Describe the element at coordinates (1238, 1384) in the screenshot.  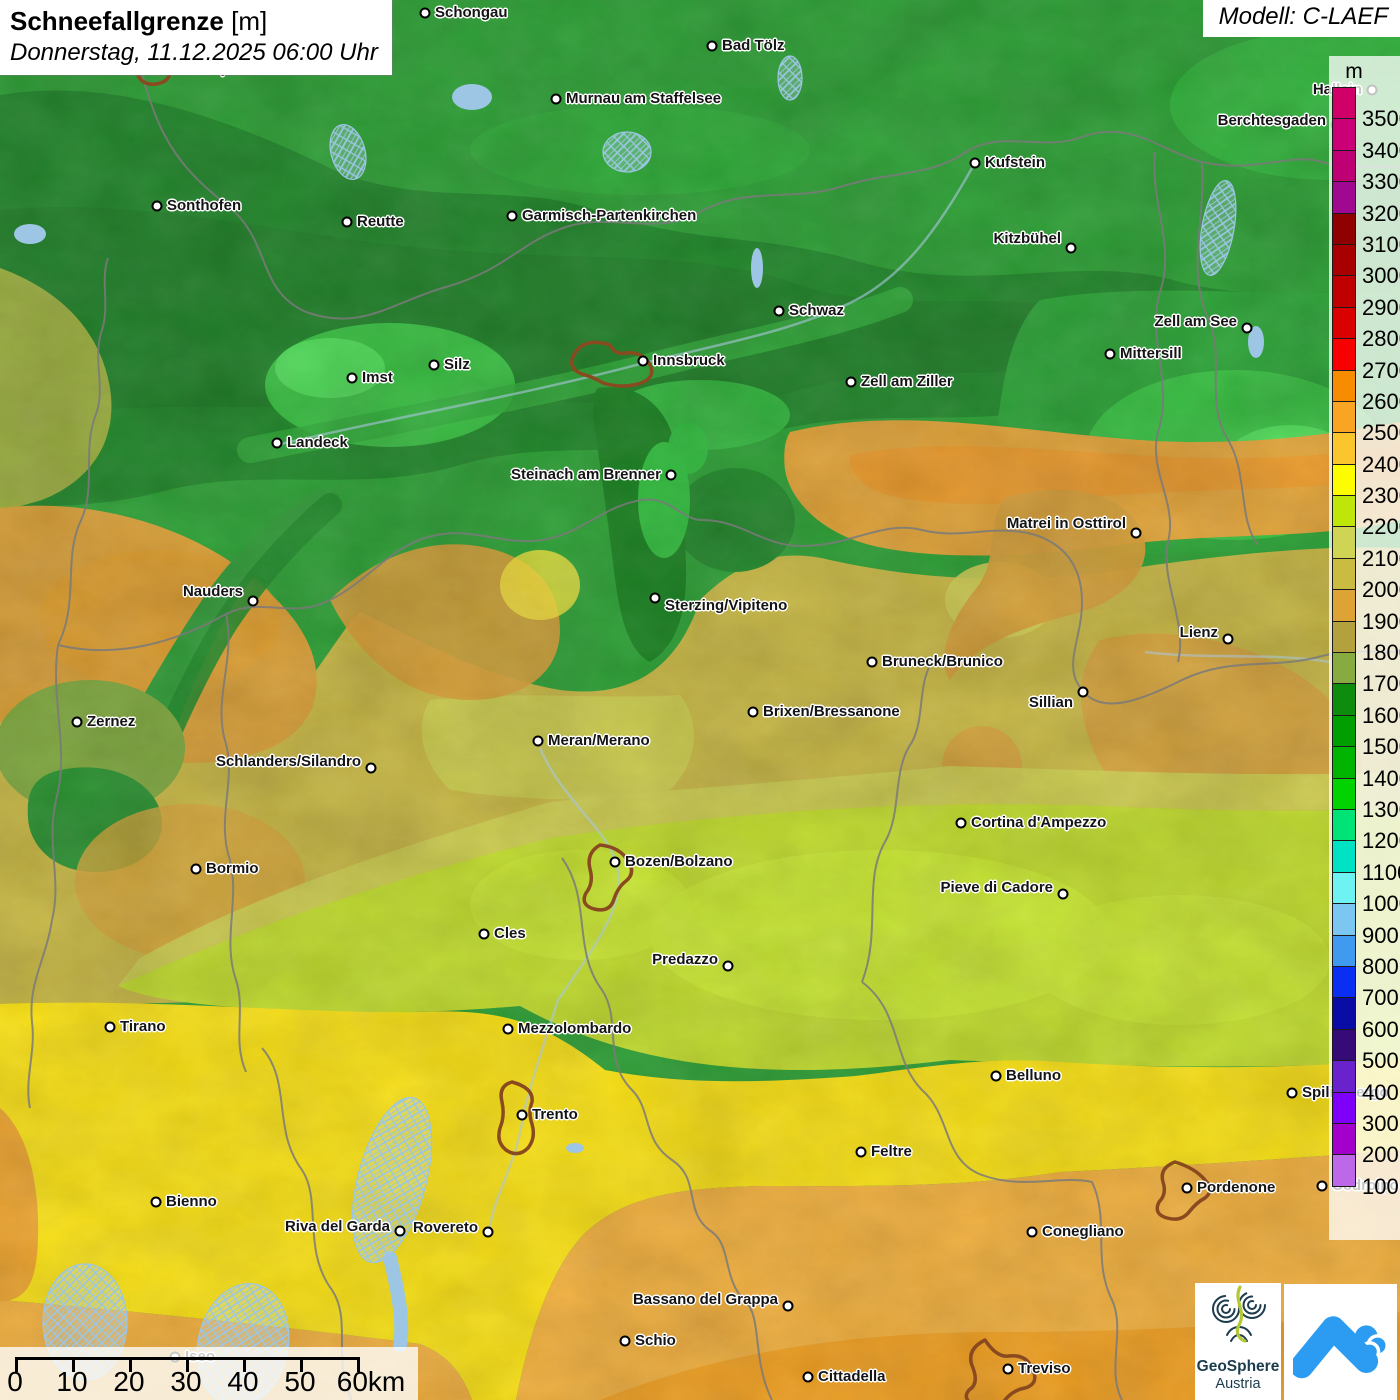
I see `geosphere-country: Austria` at that location.